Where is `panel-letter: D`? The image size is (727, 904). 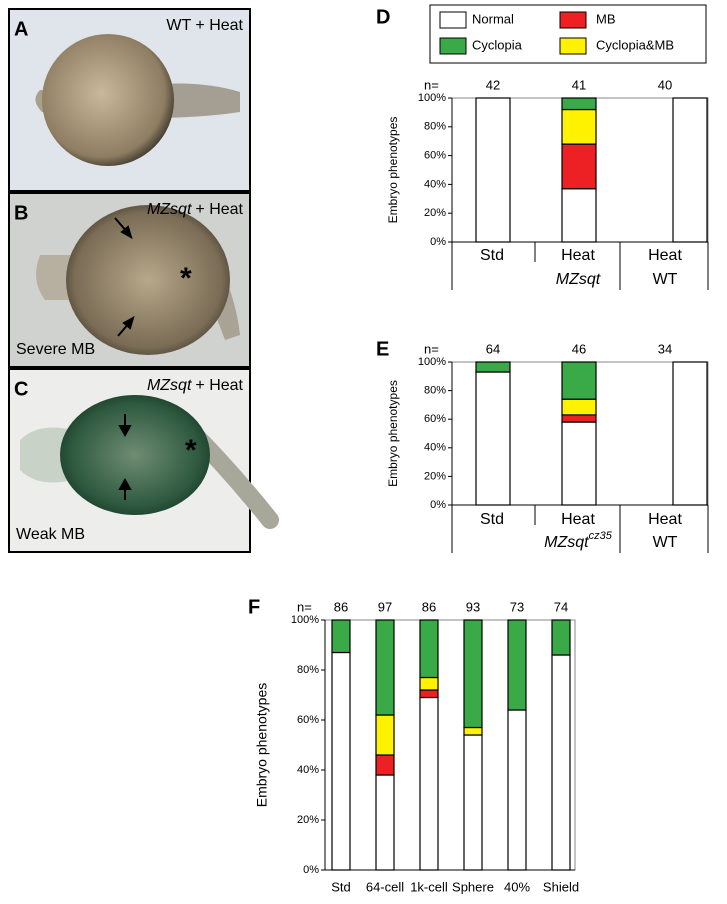
panel-letter: D is located at coordinates (383, 17).